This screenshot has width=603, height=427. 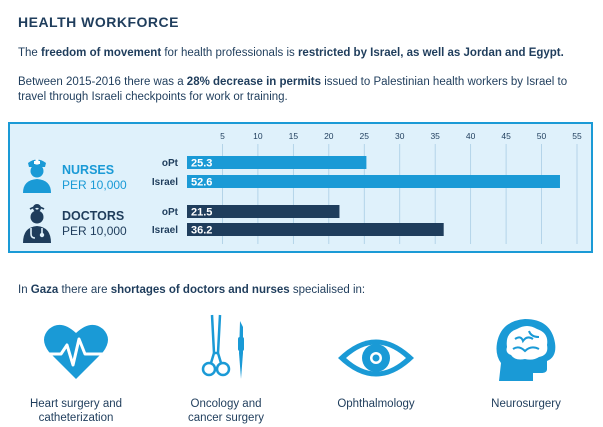 I want to click on nurses-label: NURSES PER 10,000, so click(x=94, y=178).